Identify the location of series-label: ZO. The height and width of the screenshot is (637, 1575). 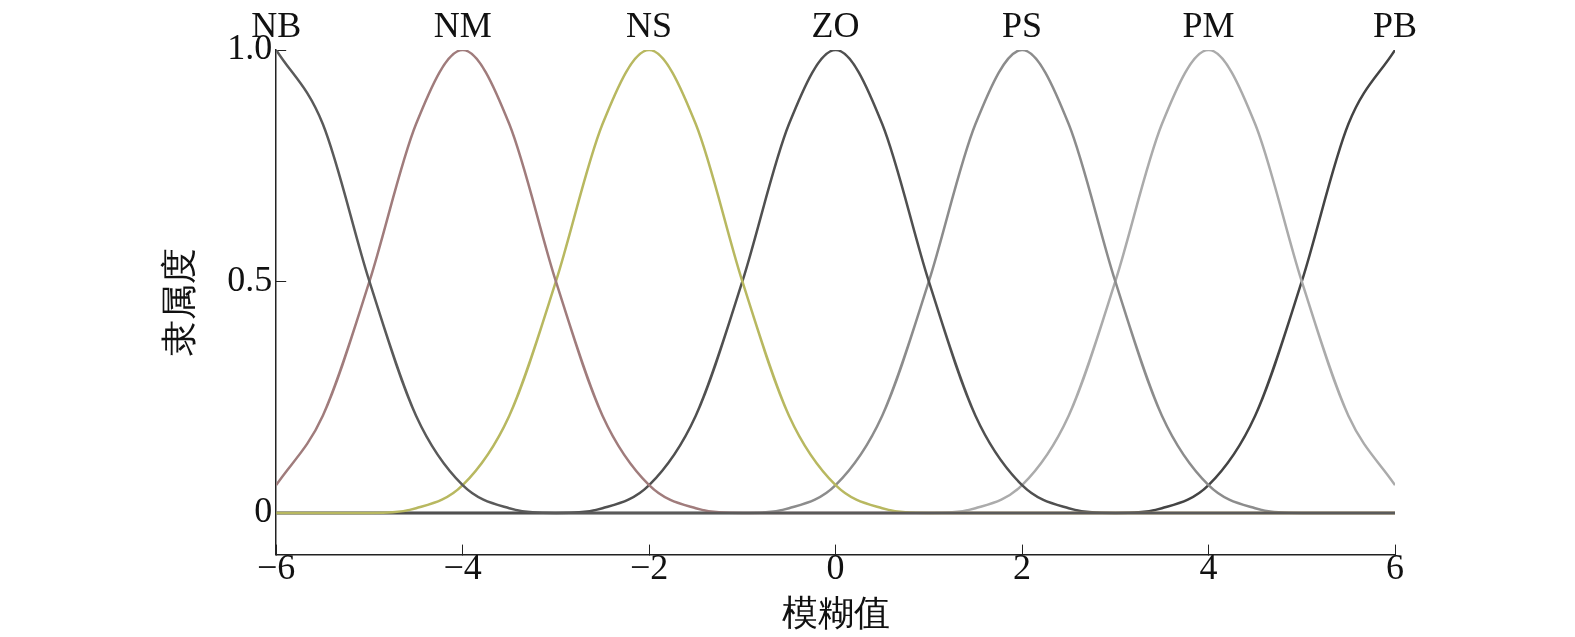
(835, 25).